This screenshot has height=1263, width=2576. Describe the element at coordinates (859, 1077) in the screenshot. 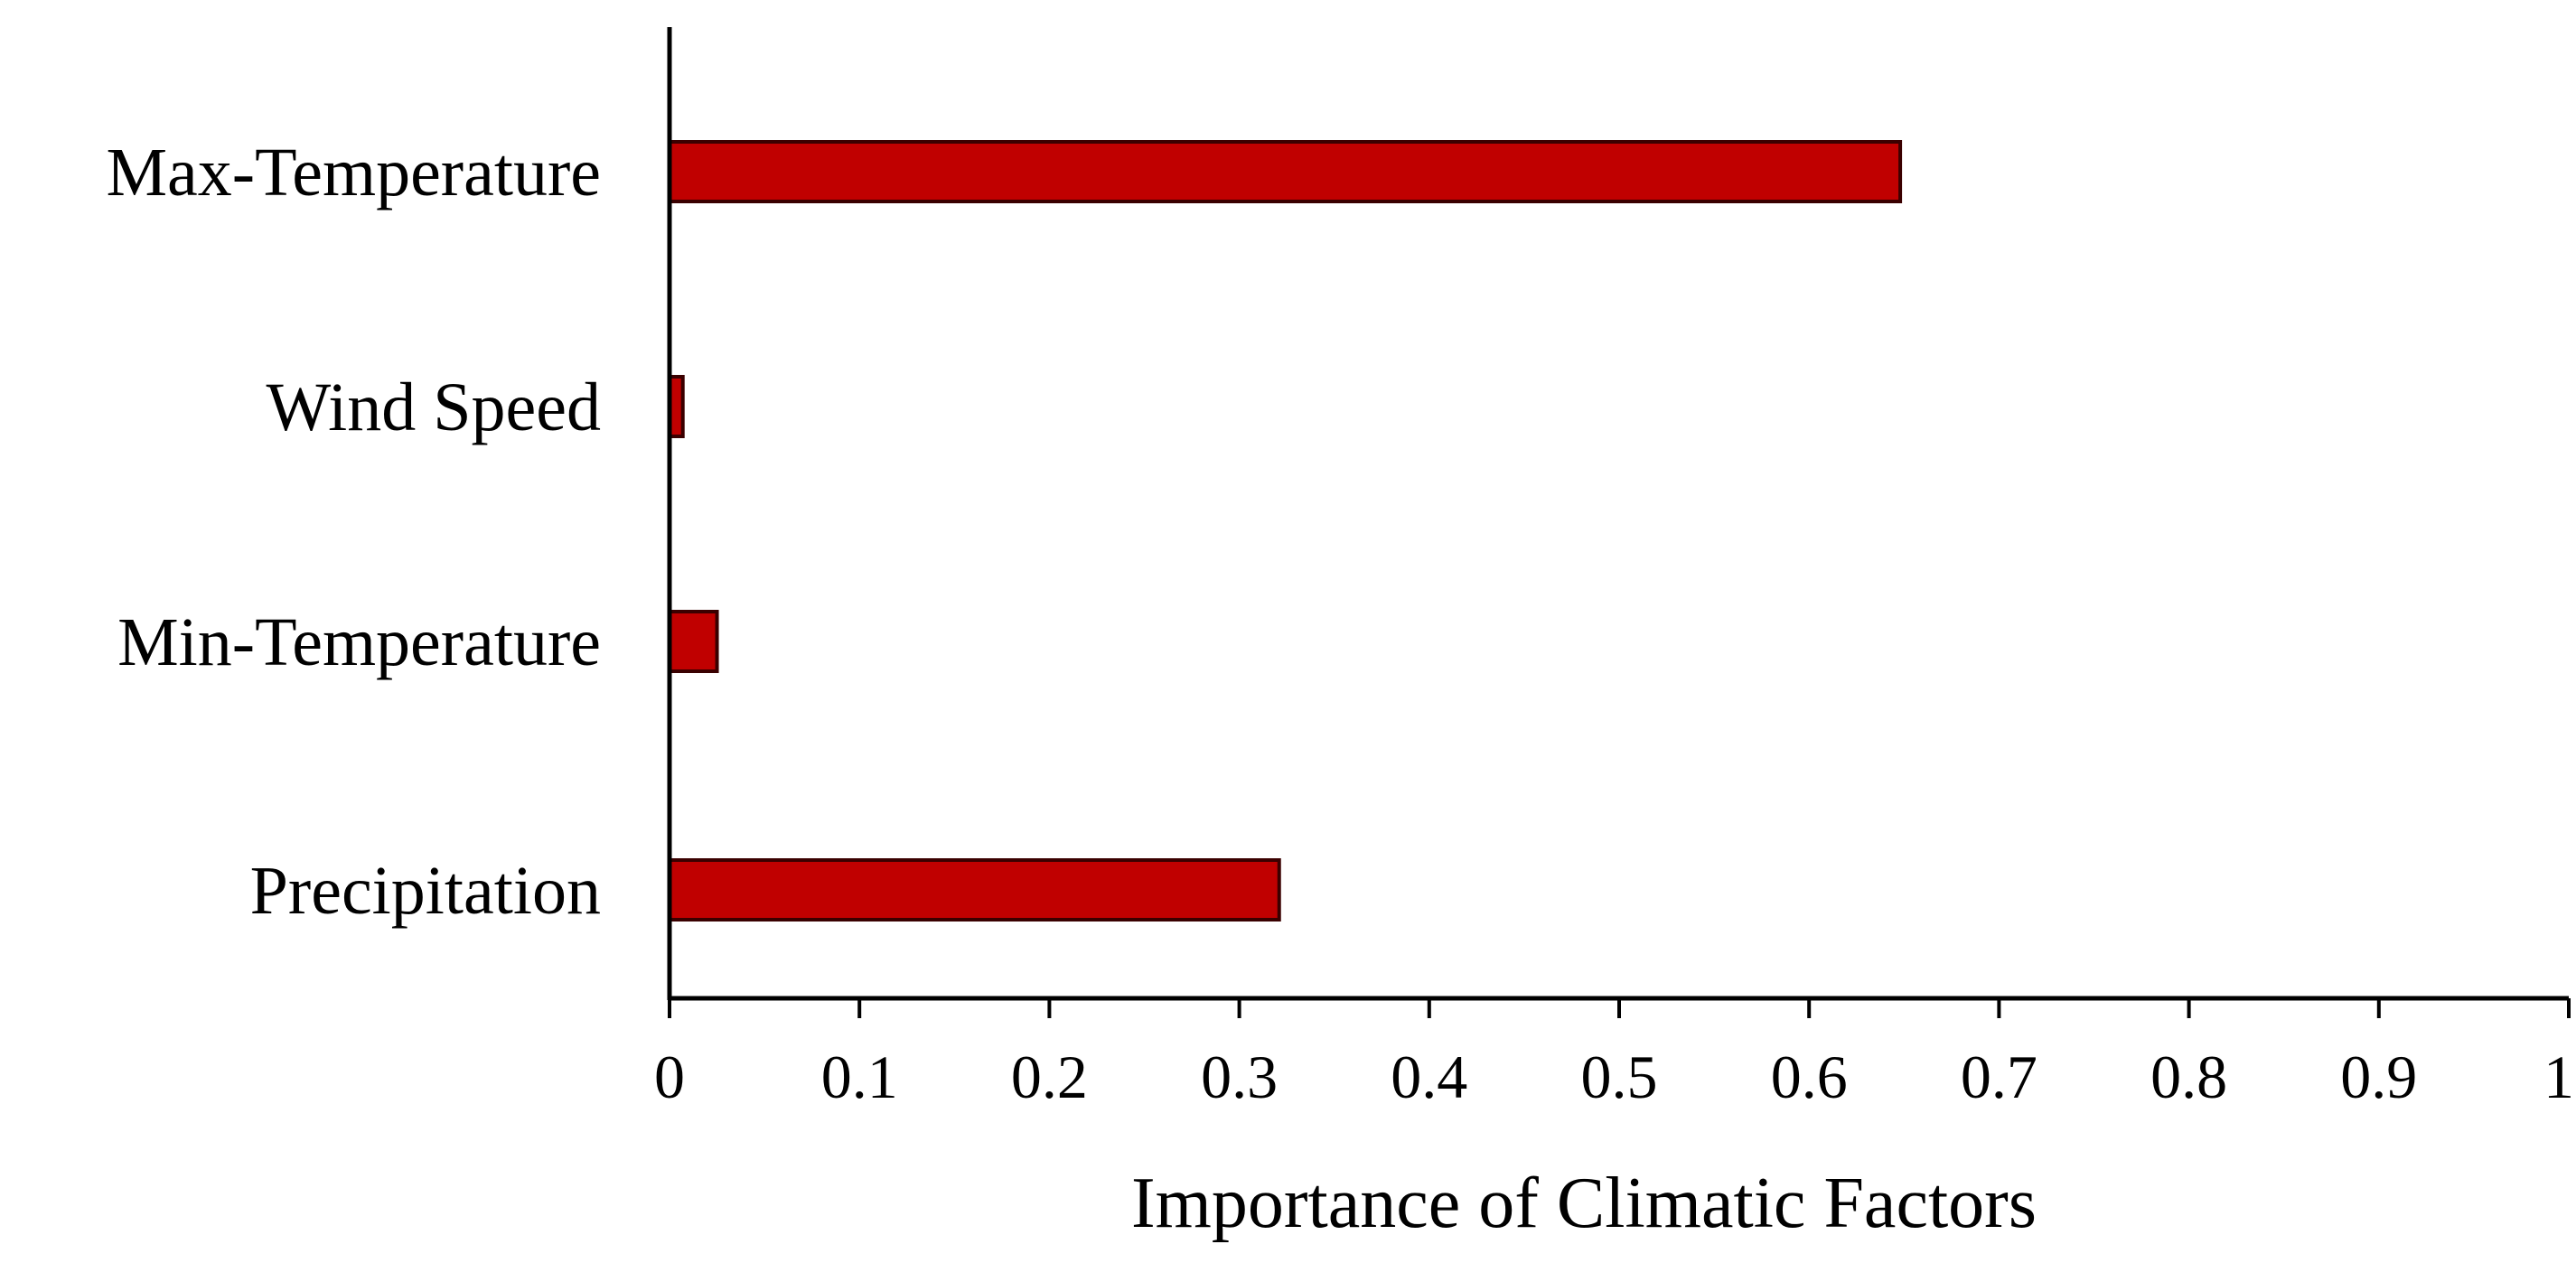

I see `x-tick-label-1: 0.1` at that location.